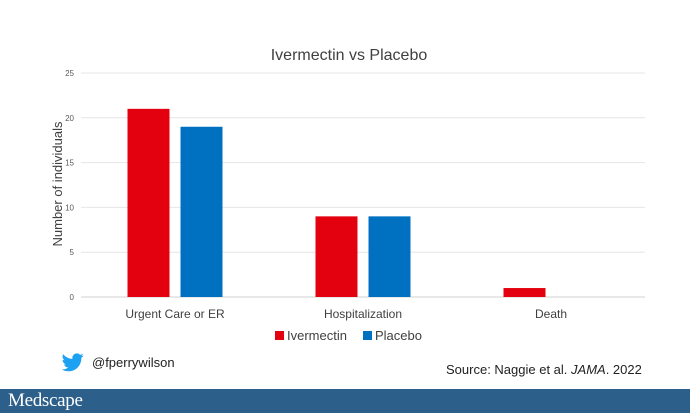 The height and width of the screenshot is (413, 690). I want to click on source-prefix: Source: Naggie et al., so click(509, 369).